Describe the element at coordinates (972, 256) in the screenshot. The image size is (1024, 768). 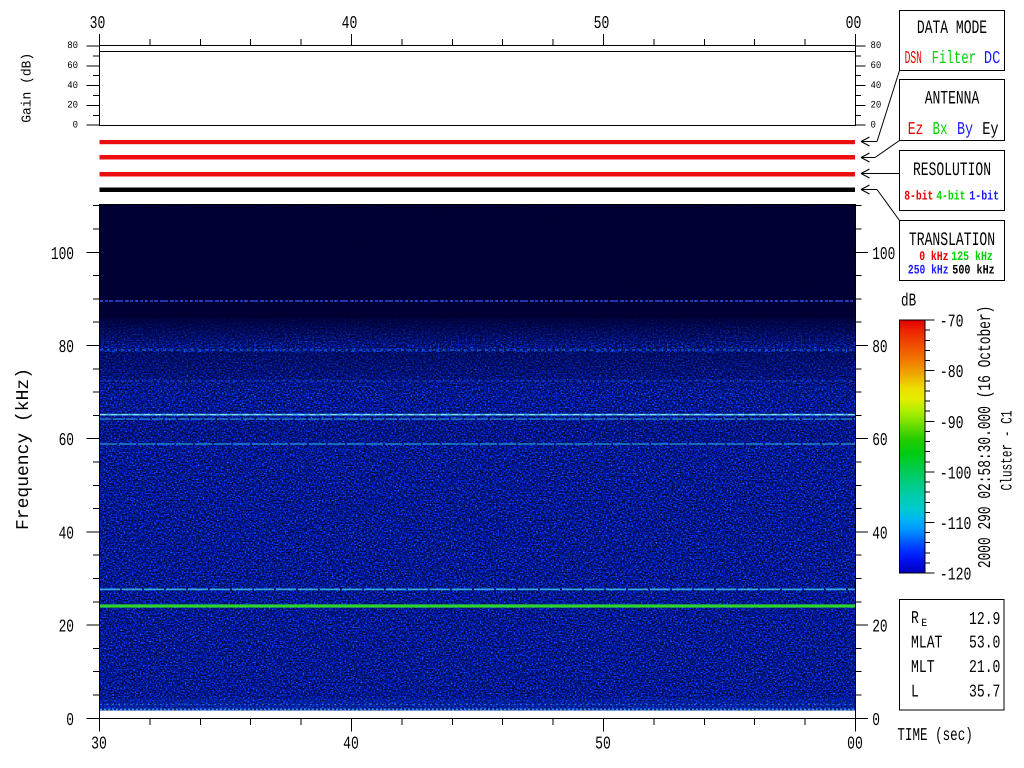
I see `svg-text: 125 kHz` at that location.